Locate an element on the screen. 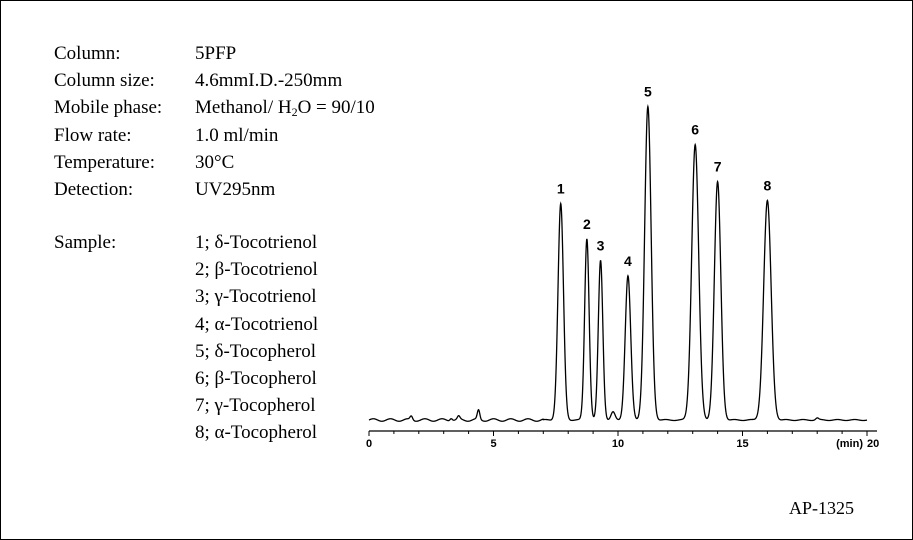 The height and width of the screenshot is (540, 913). condition-value: UV295nm is located at coordinates (235, 189).